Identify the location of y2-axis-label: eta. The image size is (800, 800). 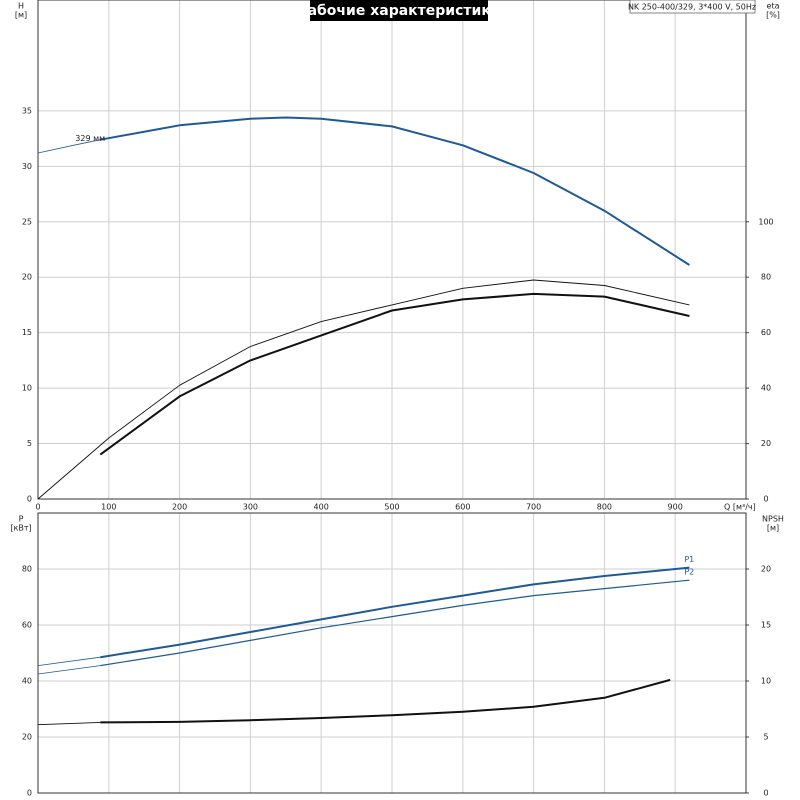
(773, 6).